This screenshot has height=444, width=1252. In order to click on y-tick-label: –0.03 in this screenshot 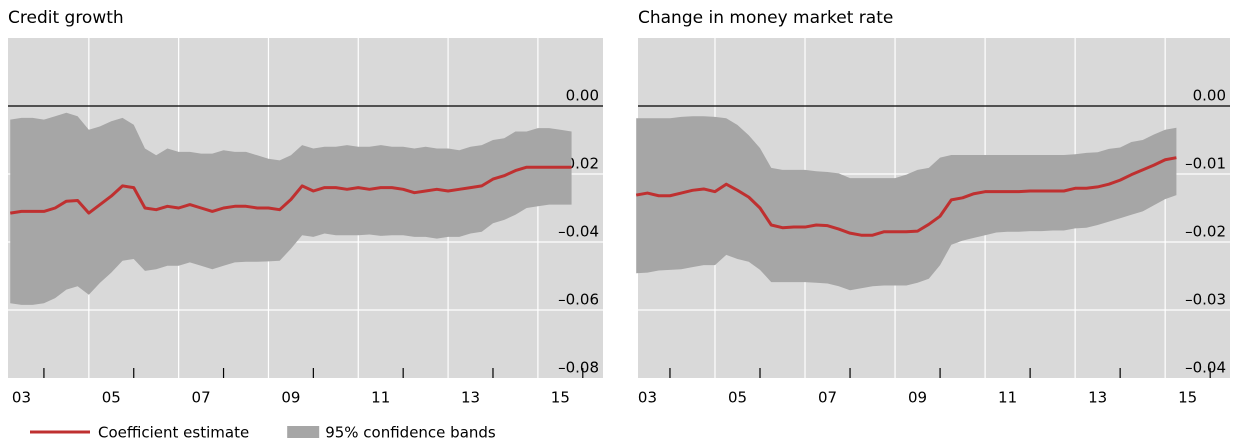, I will do `click(1205, 300)`.